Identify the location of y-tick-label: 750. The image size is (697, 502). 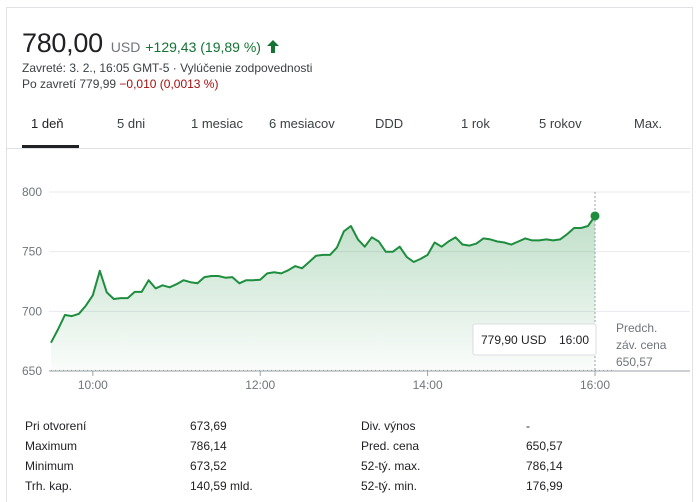
(32, 252).